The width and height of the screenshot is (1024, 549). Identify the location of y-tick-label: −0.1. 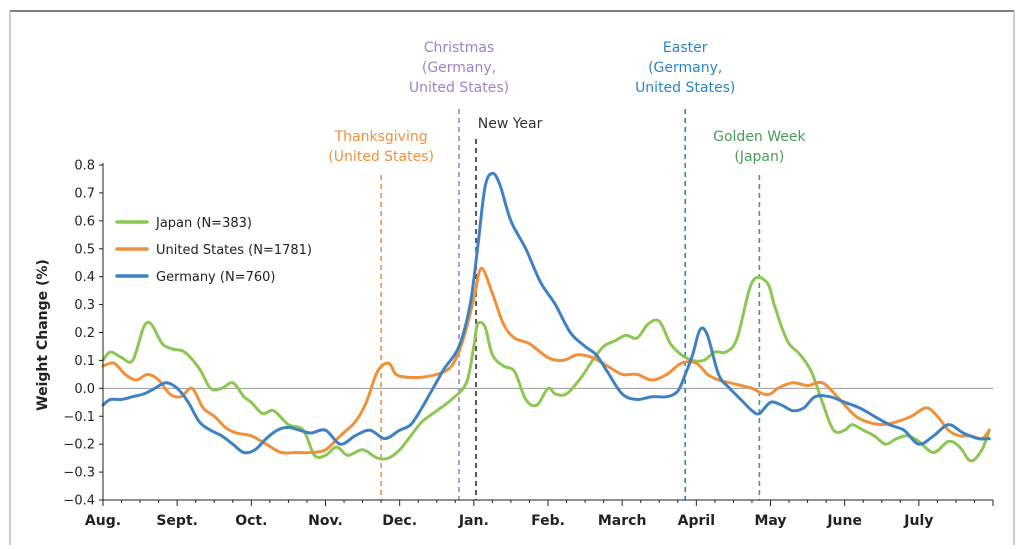
(79, 417).